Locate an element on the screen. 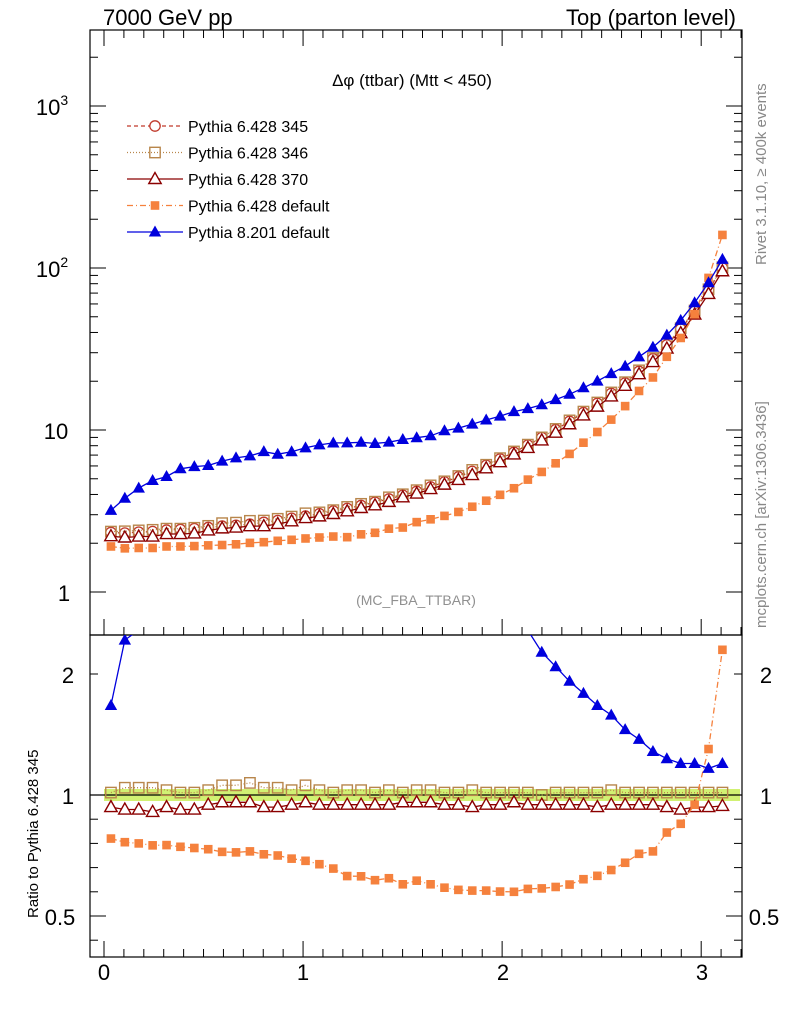  ratio-tick-label-0.5: 0.5 is located at coordinates (60, 917).